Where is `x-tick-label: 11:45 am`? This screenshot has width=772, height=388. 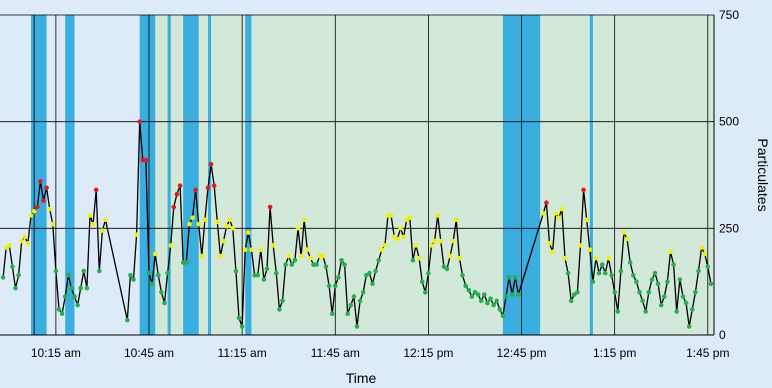 x-tick-label: 11:45 am is located at coordinates (335, 353).